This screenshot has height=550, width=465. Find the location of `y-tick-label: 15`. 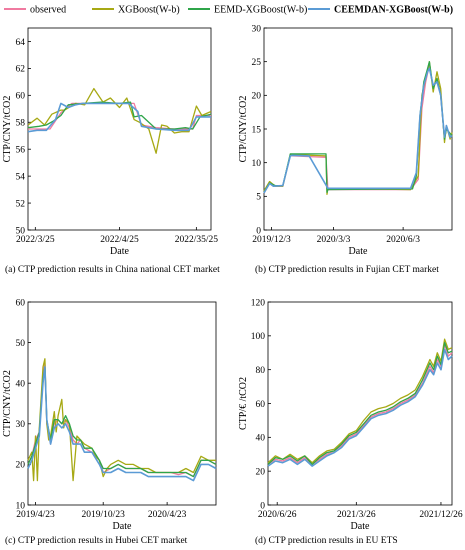

y-tick-label: 15 is located at coordinates (257, 130).